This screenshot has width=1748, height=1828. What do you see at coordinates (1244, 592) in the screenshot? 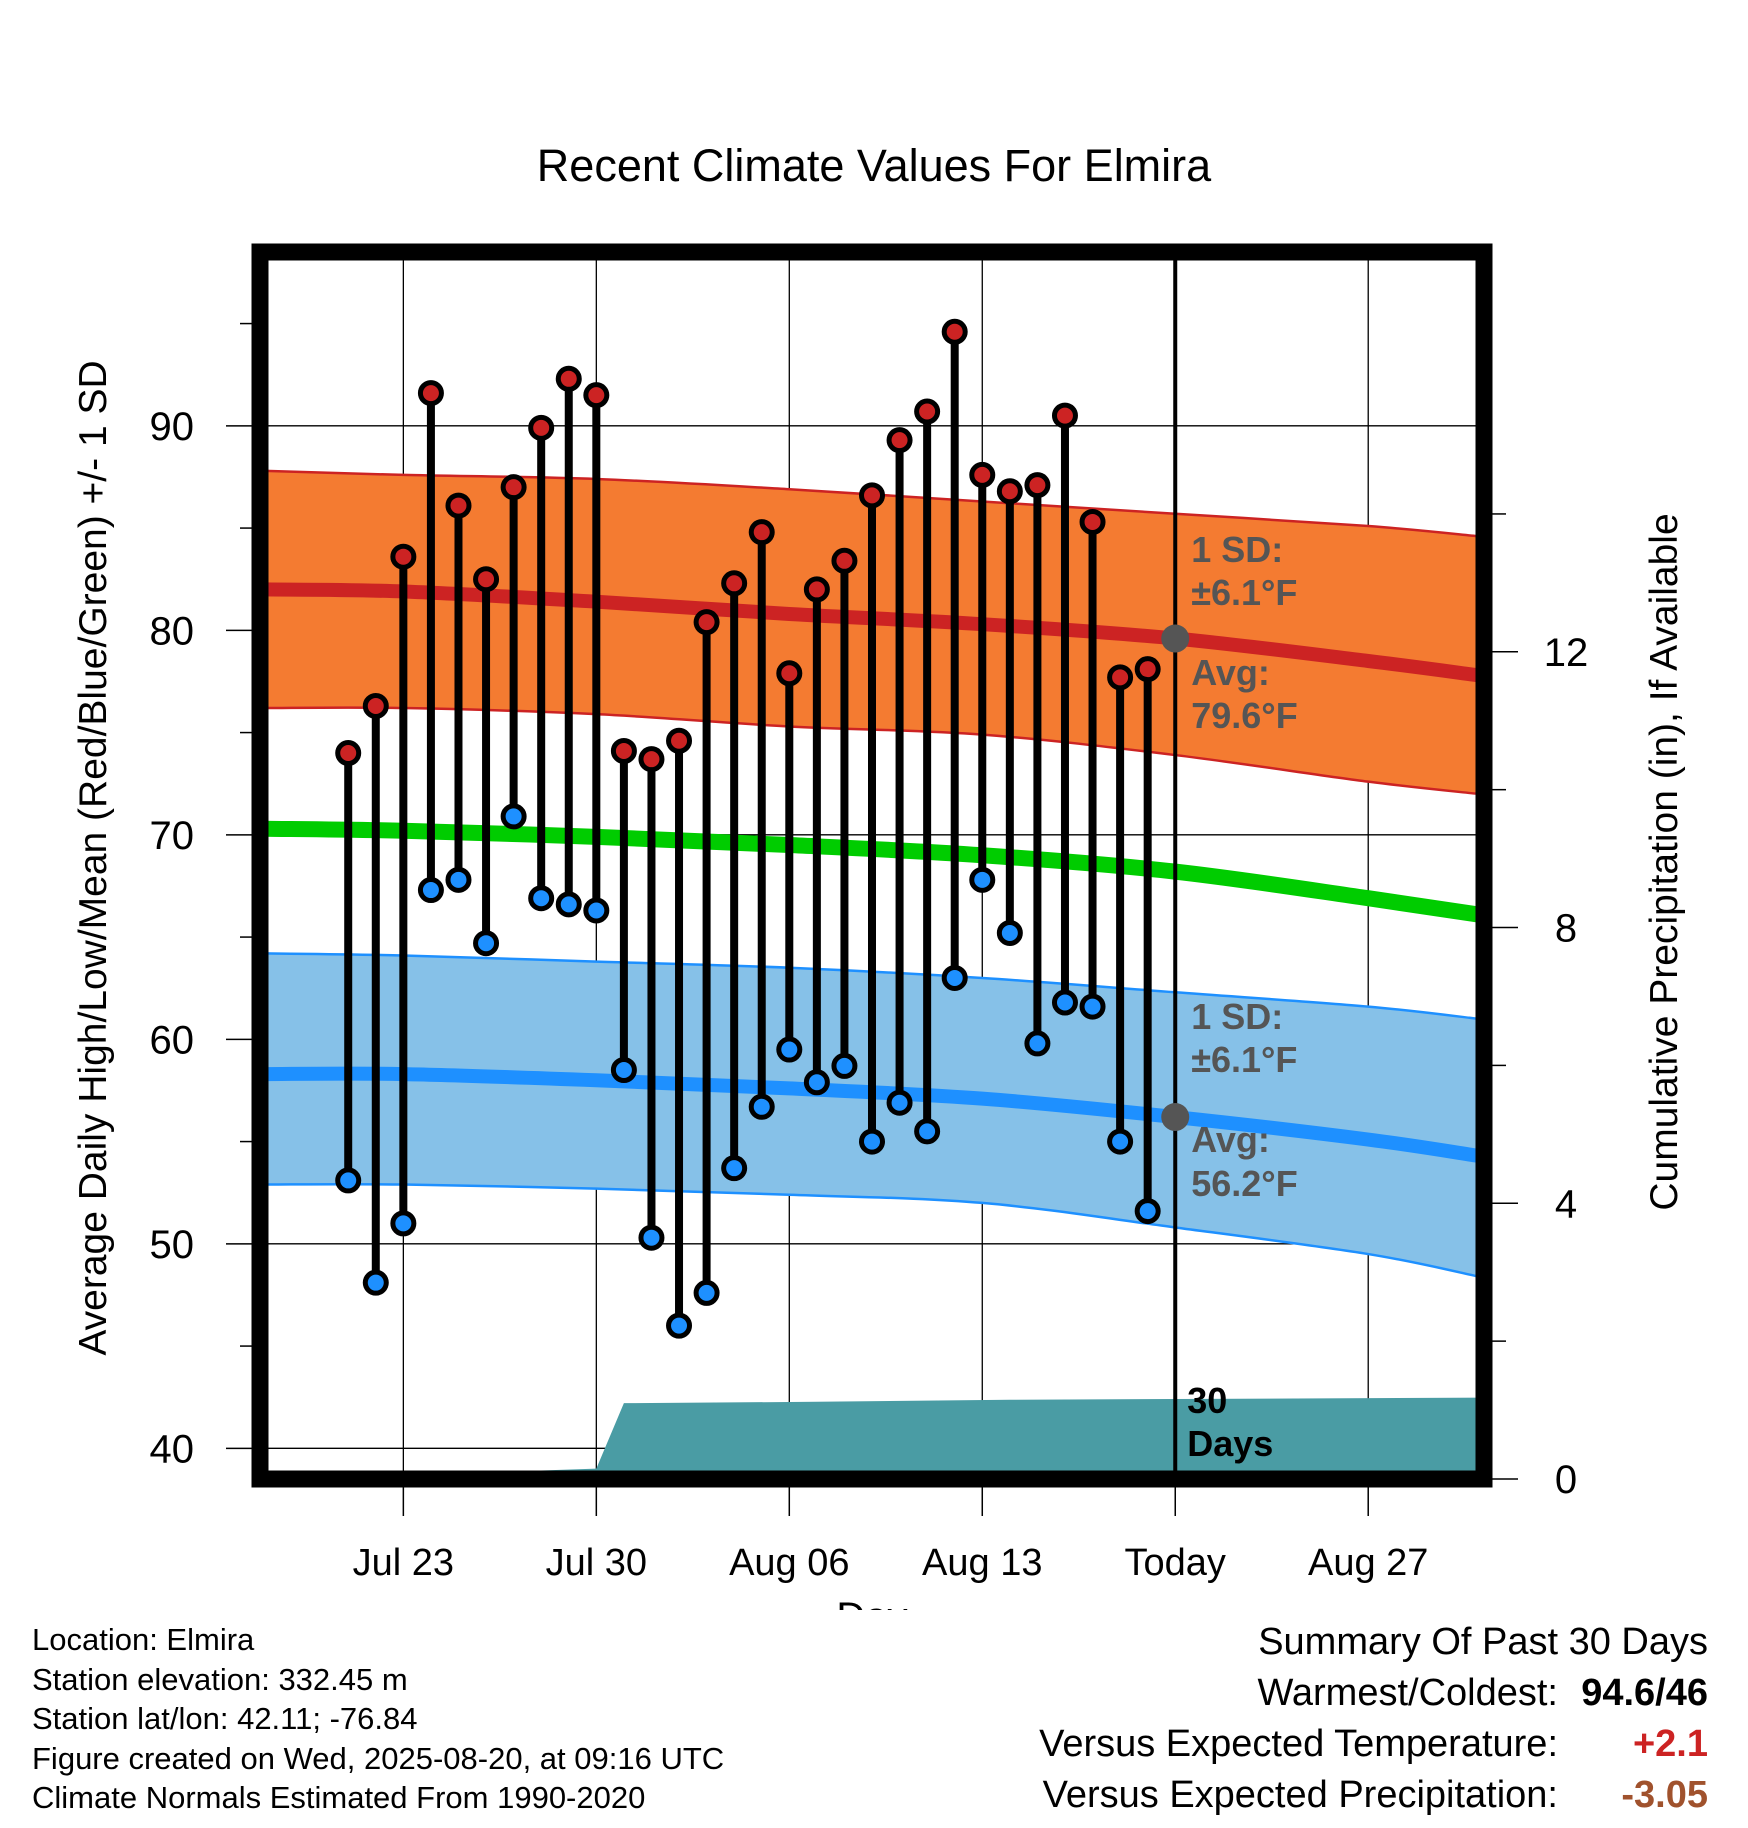
I see `high-sd-value: ±6.1°F` at bounding box center [1244, 592].